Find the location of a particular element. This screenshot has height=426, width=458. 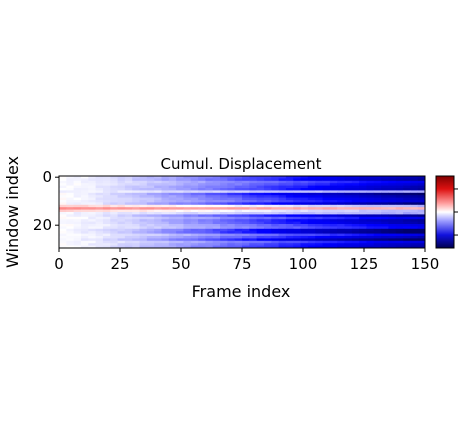

y-axis: 020 is located at coordinates (46, 201).